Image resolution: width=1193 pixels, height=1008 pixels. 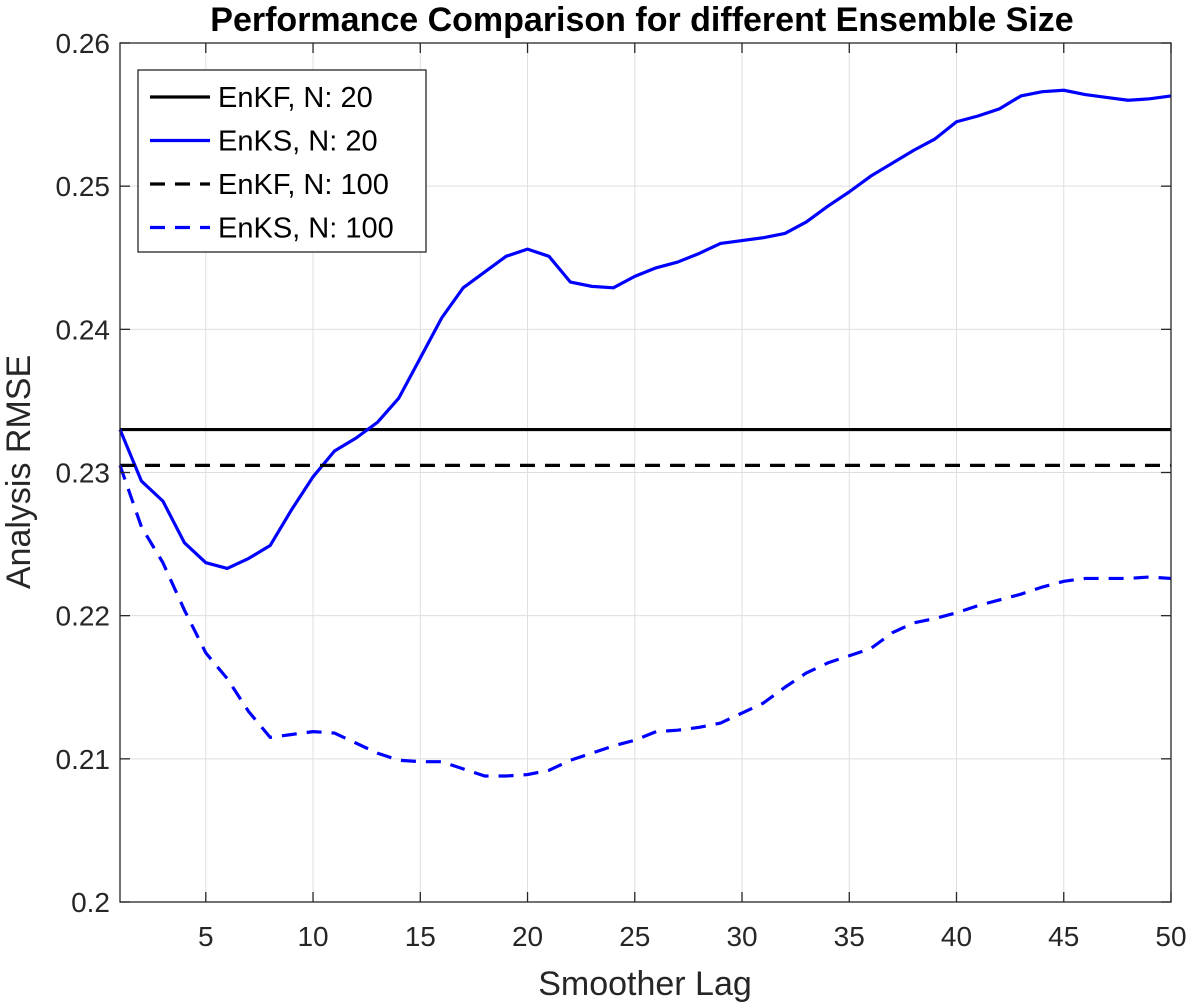 What do you see at coordinates (83, 186) in the screenshot?
I see `y-tick-label: 0.25` at bounding box center [83, 186].